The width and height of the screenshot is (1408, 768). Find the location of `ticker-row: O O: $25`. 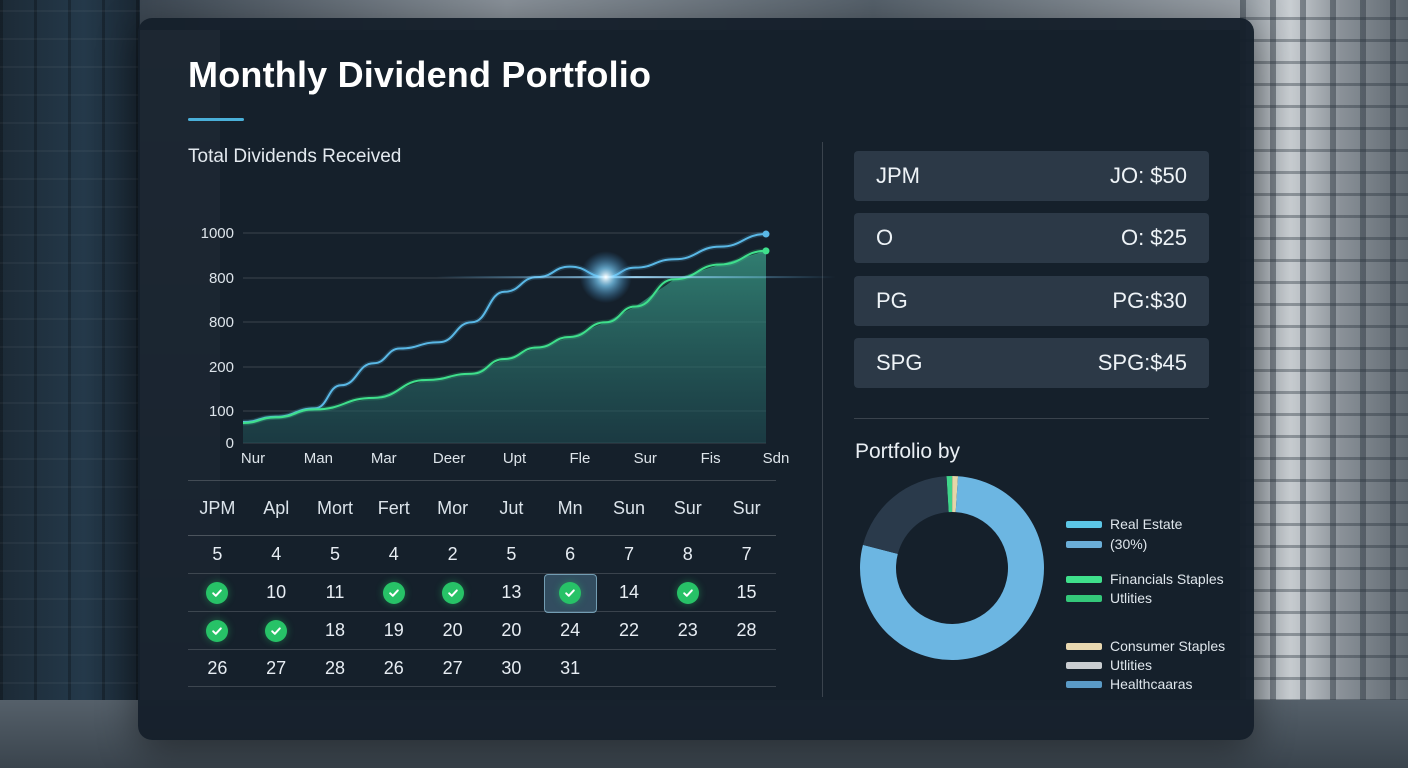

ticker-row: O O: $25 is located at coordinates (1031, 238).